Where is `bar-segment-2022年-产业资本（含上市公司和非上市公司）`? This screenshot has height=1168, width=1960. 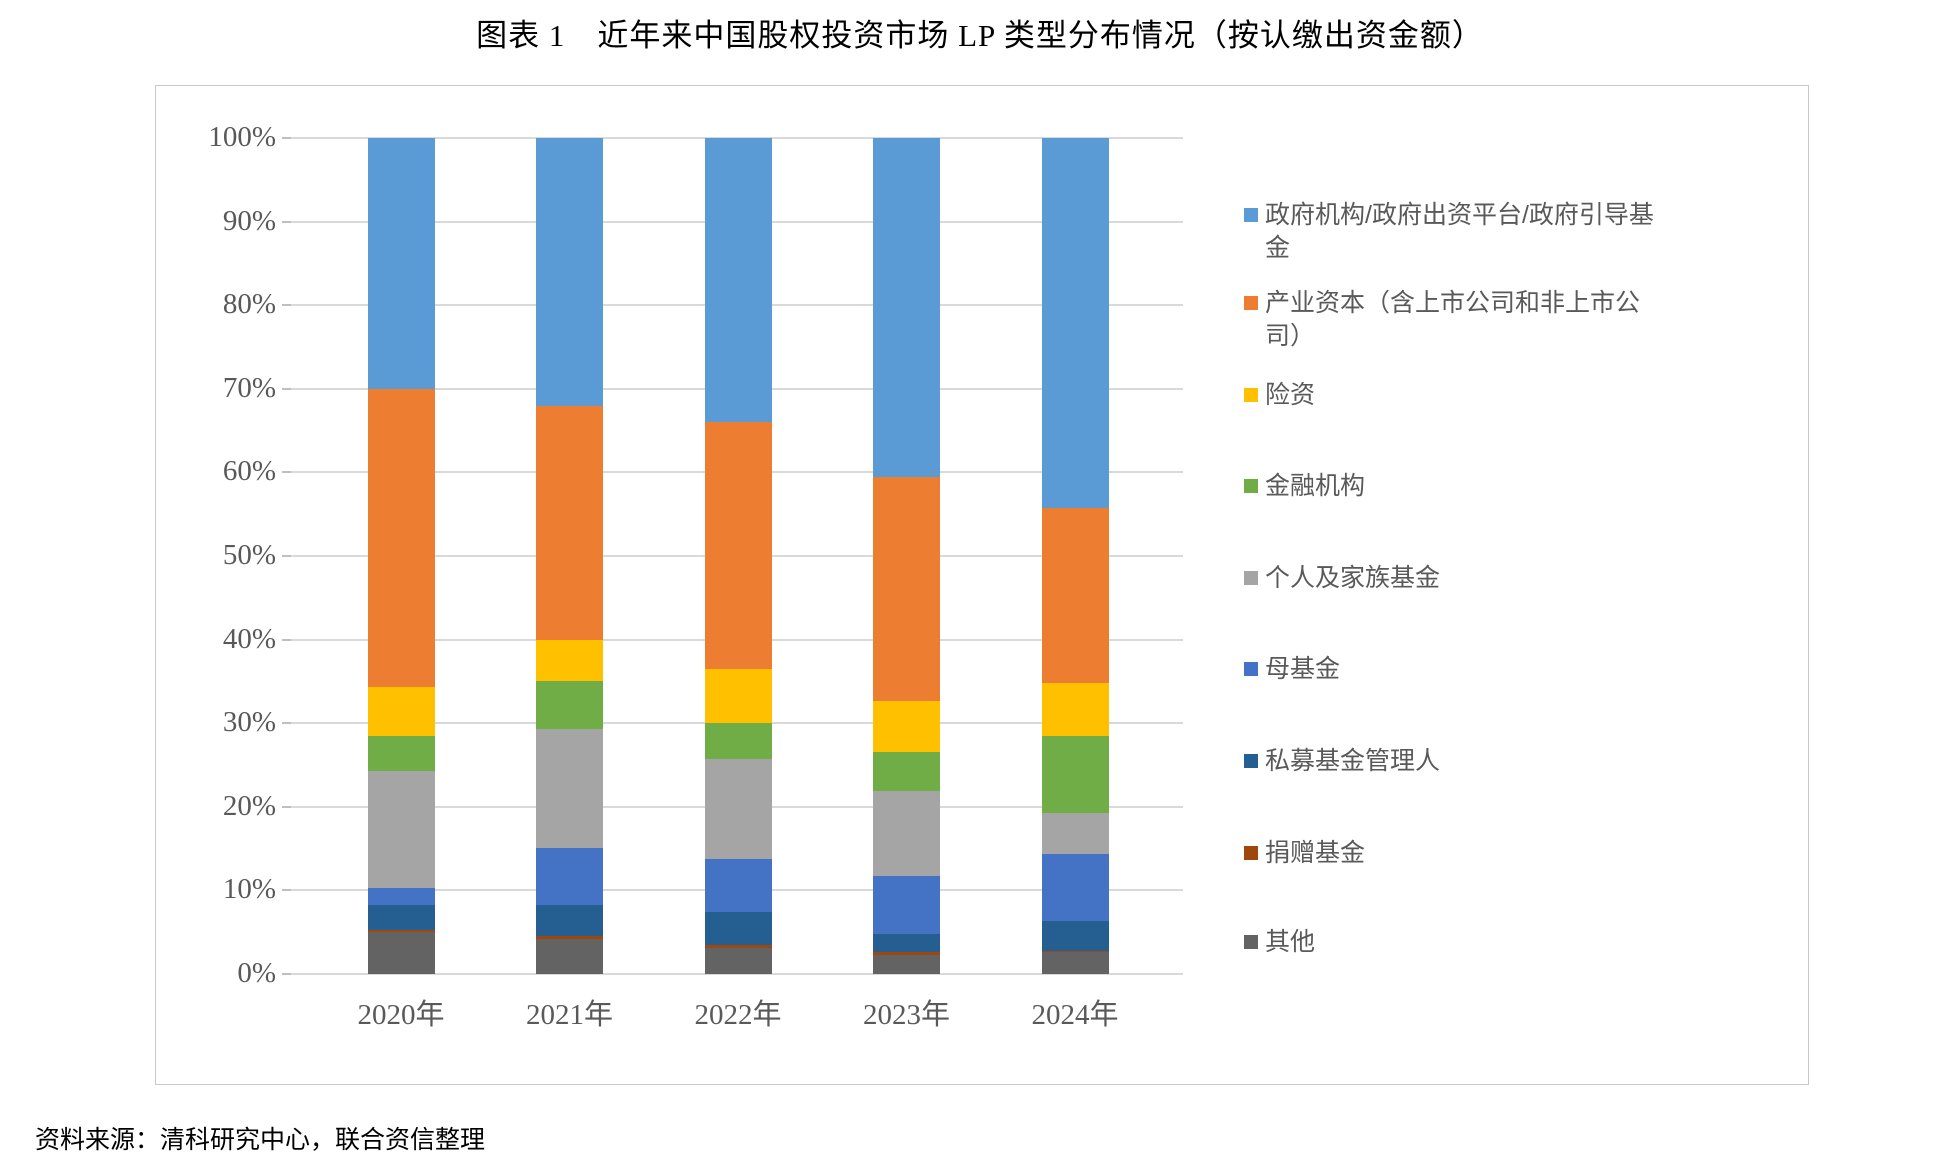 bar-segment-2022年-产业资本（含上市公司和非上市公司） is located at coordinates (738, 545).